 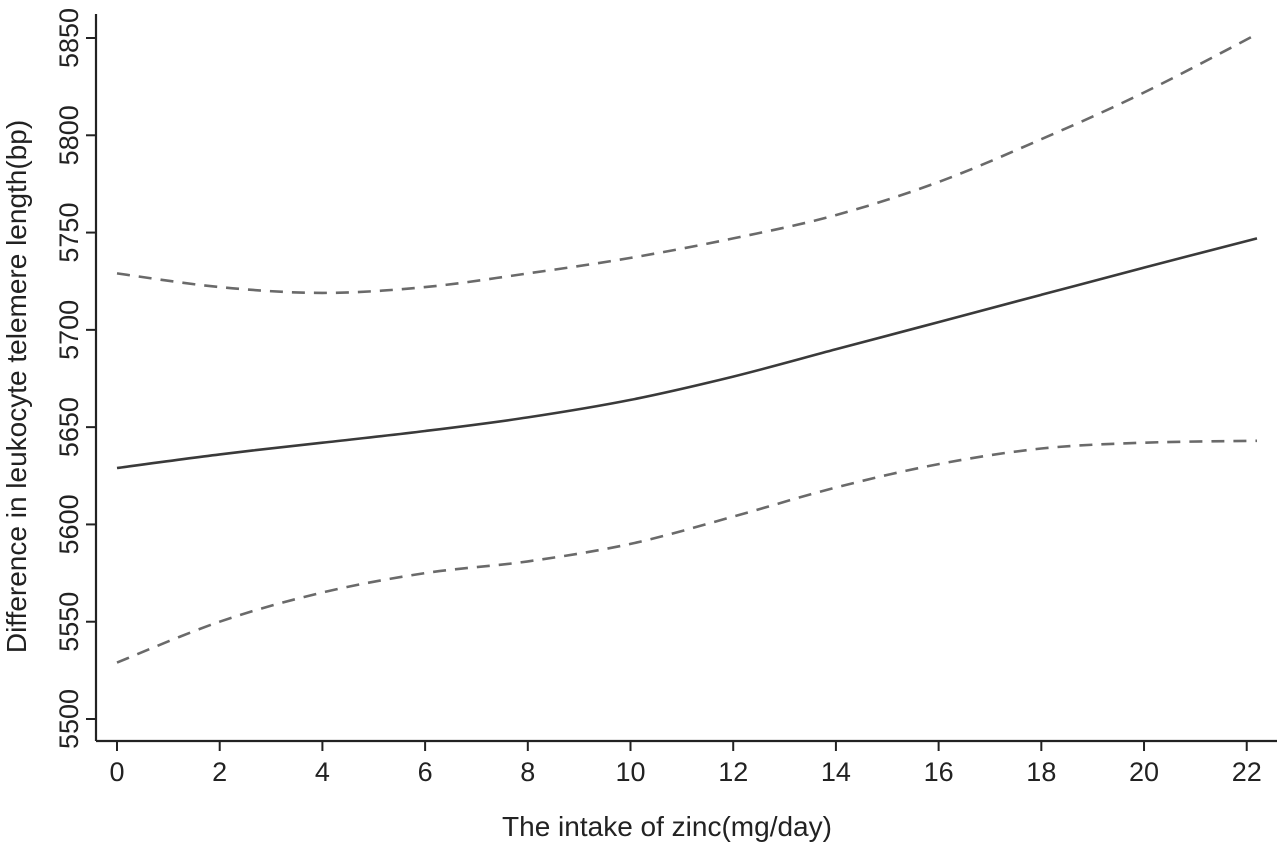 I want to click on y-tick-label: 5500, so click(x=69, y=719).